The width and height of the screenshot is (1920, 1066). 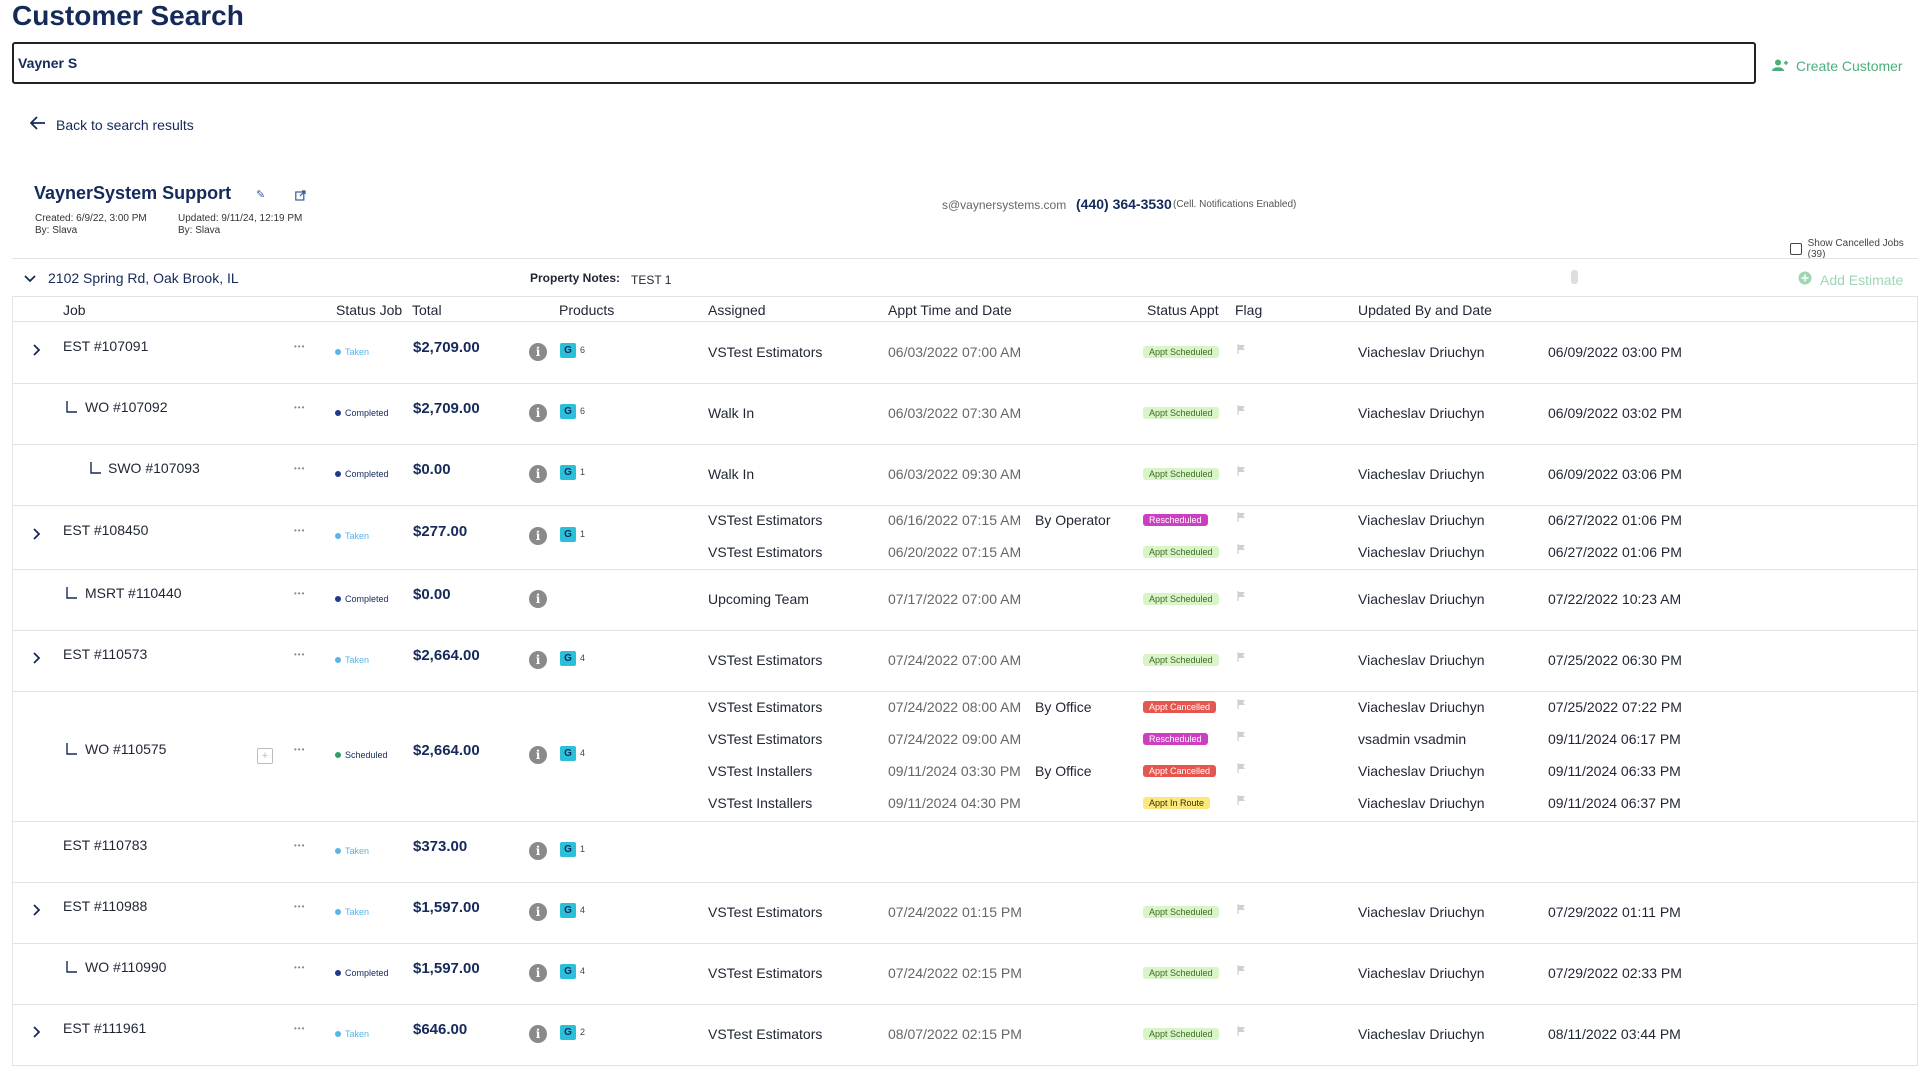 What do you see at coordinates (651, 280) in the screenshot?
I see `property-notes-value: TEST 1` at bounding box center [651, 280].